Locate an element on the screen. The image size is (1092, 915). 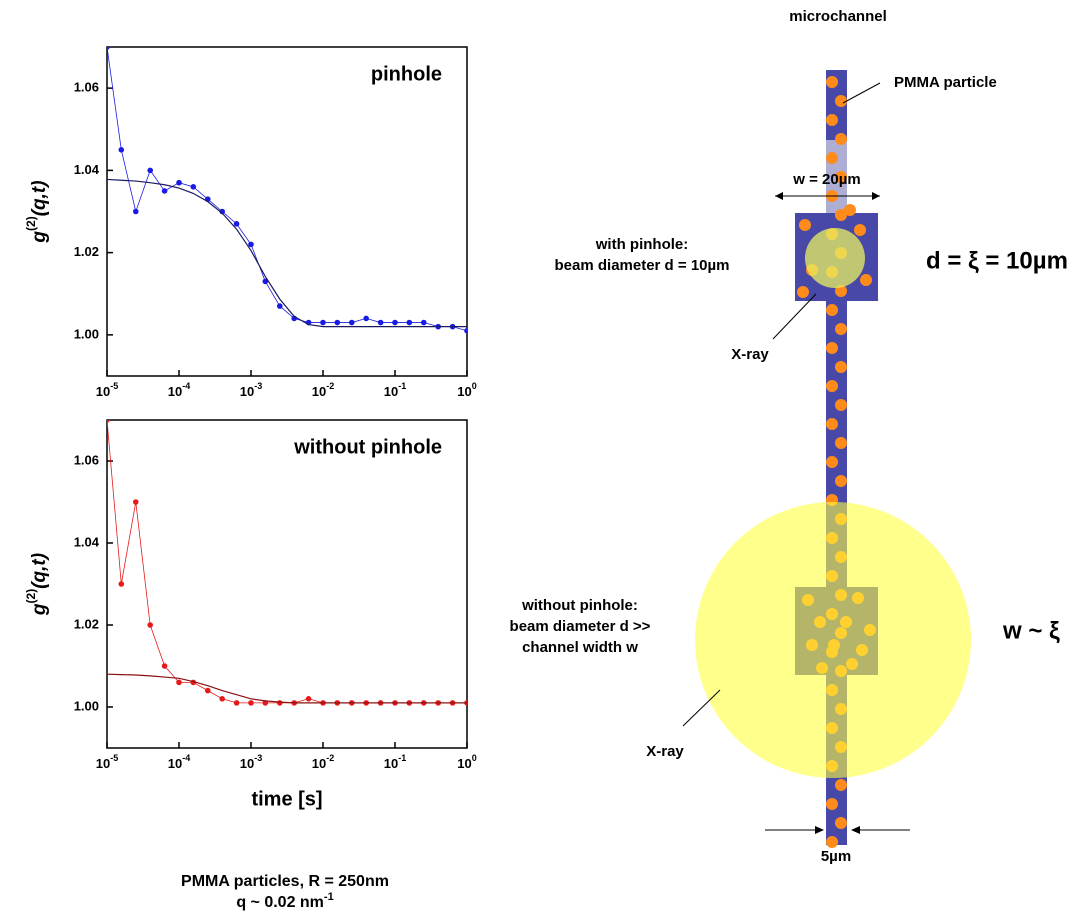
tick-exponent: -1 is located at coordinates (402, 758).